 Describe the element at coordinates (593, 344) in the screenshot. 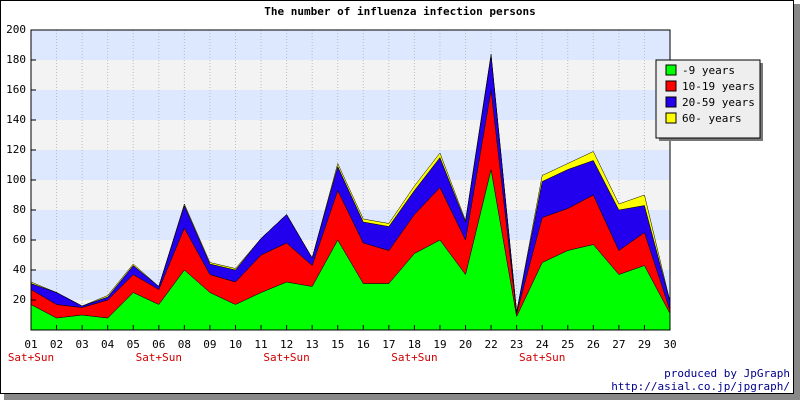

I see `x-tick-label: 26` at that location.